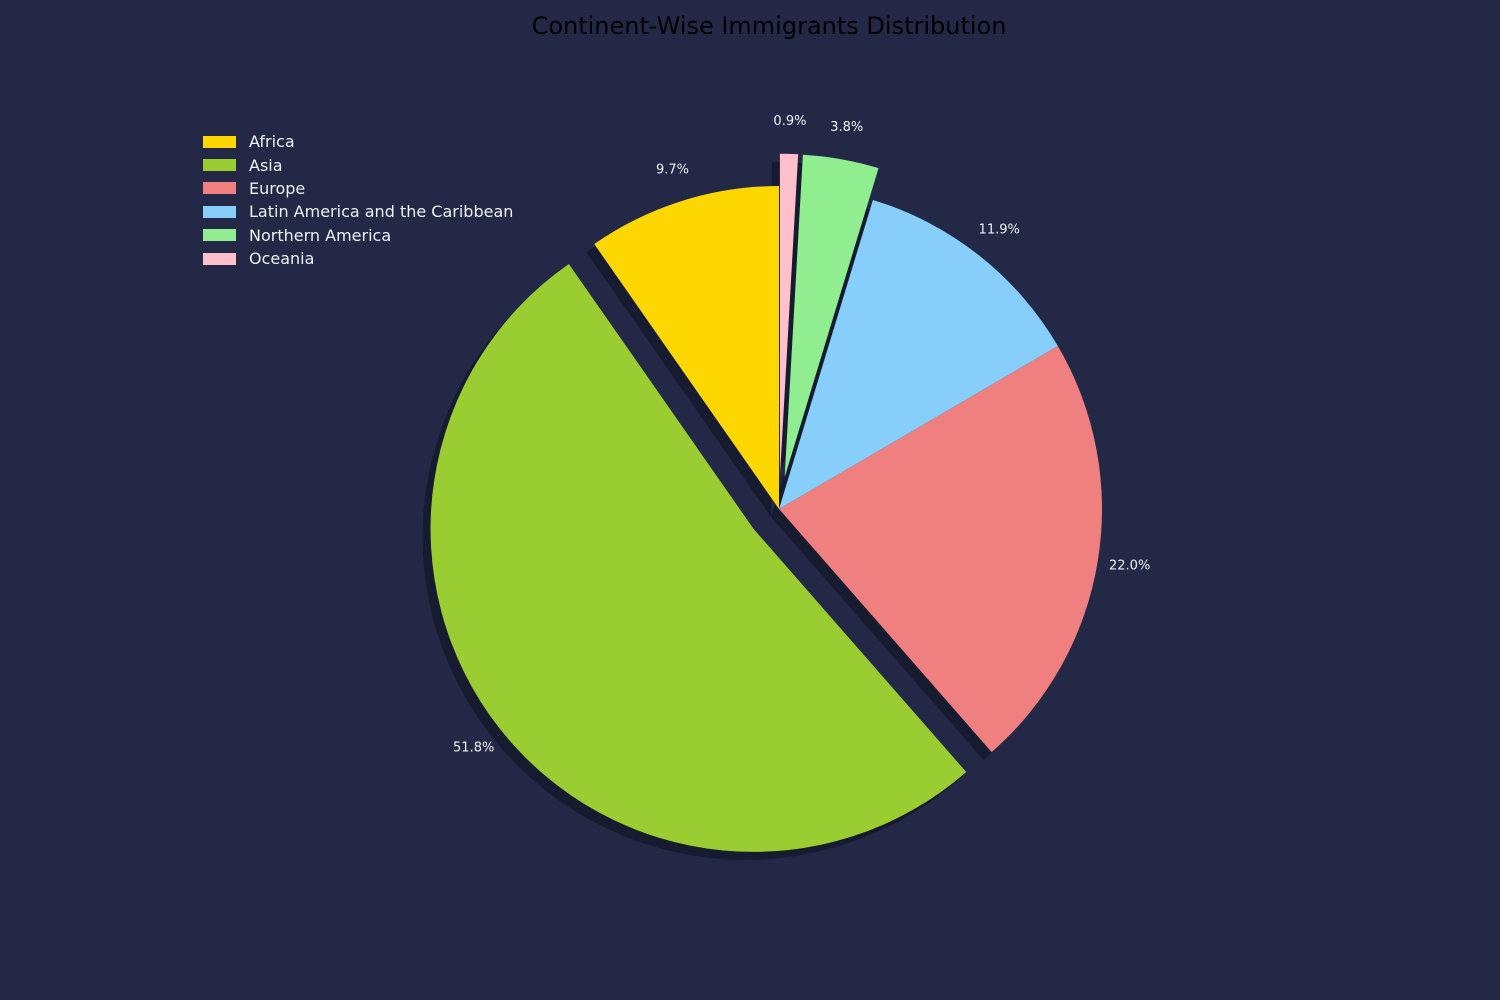  Describe the element at coordinates (282, 259) in the screenshot. I see `legend-label: Oceania` at that location.